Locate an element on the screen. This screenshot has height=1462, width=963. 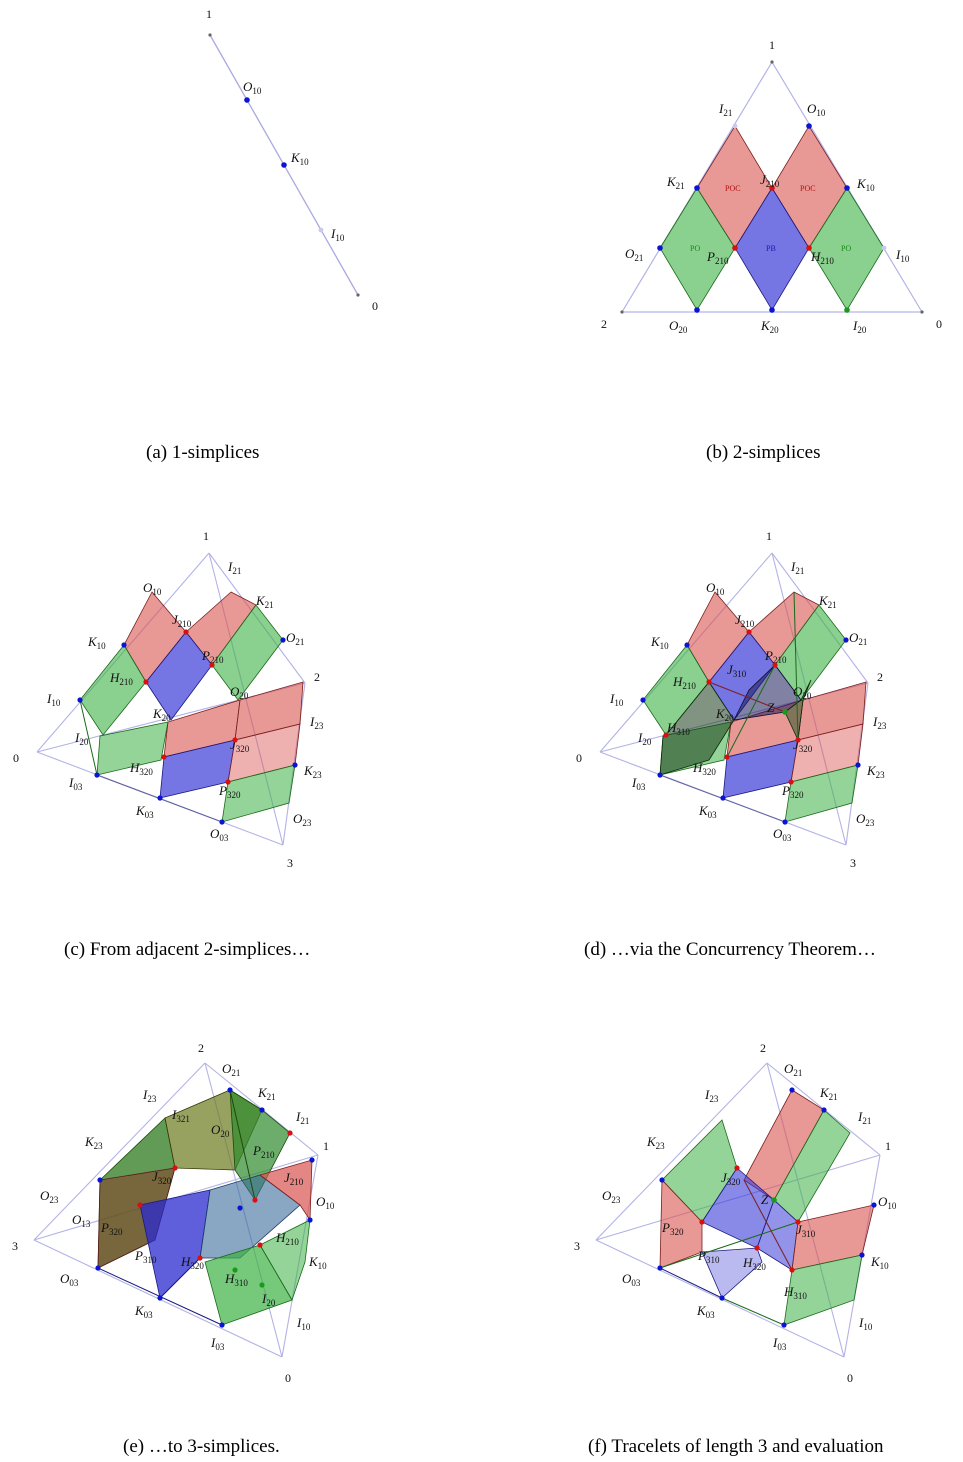
blue-points is located at coordinates (205, 1207).